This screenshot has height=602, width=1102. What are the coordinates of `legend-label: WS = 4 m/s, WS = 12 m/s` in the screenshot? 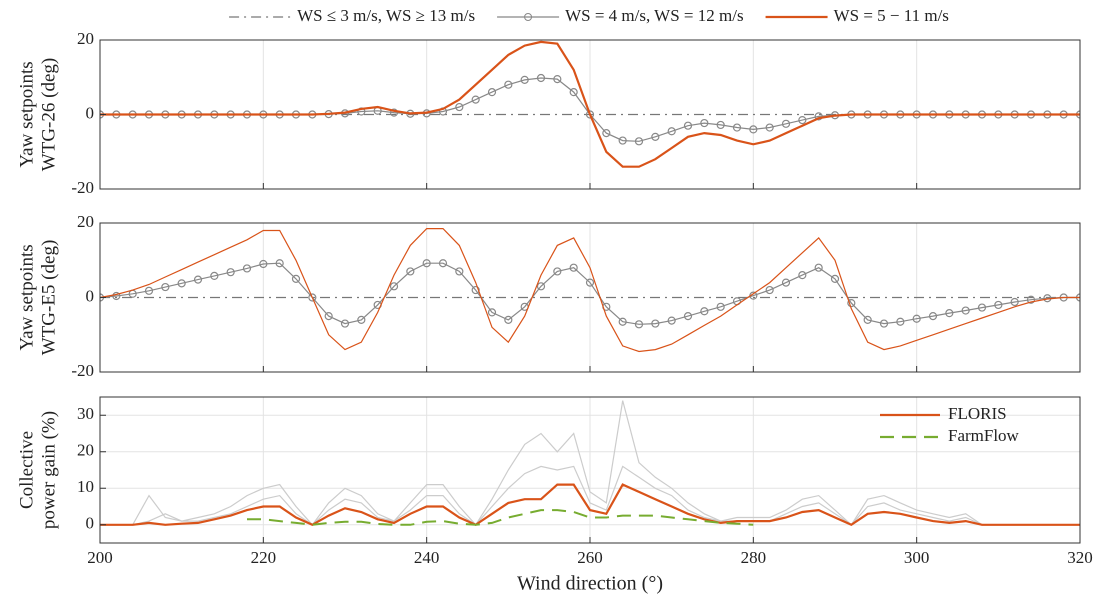 It's located at (654, 15).